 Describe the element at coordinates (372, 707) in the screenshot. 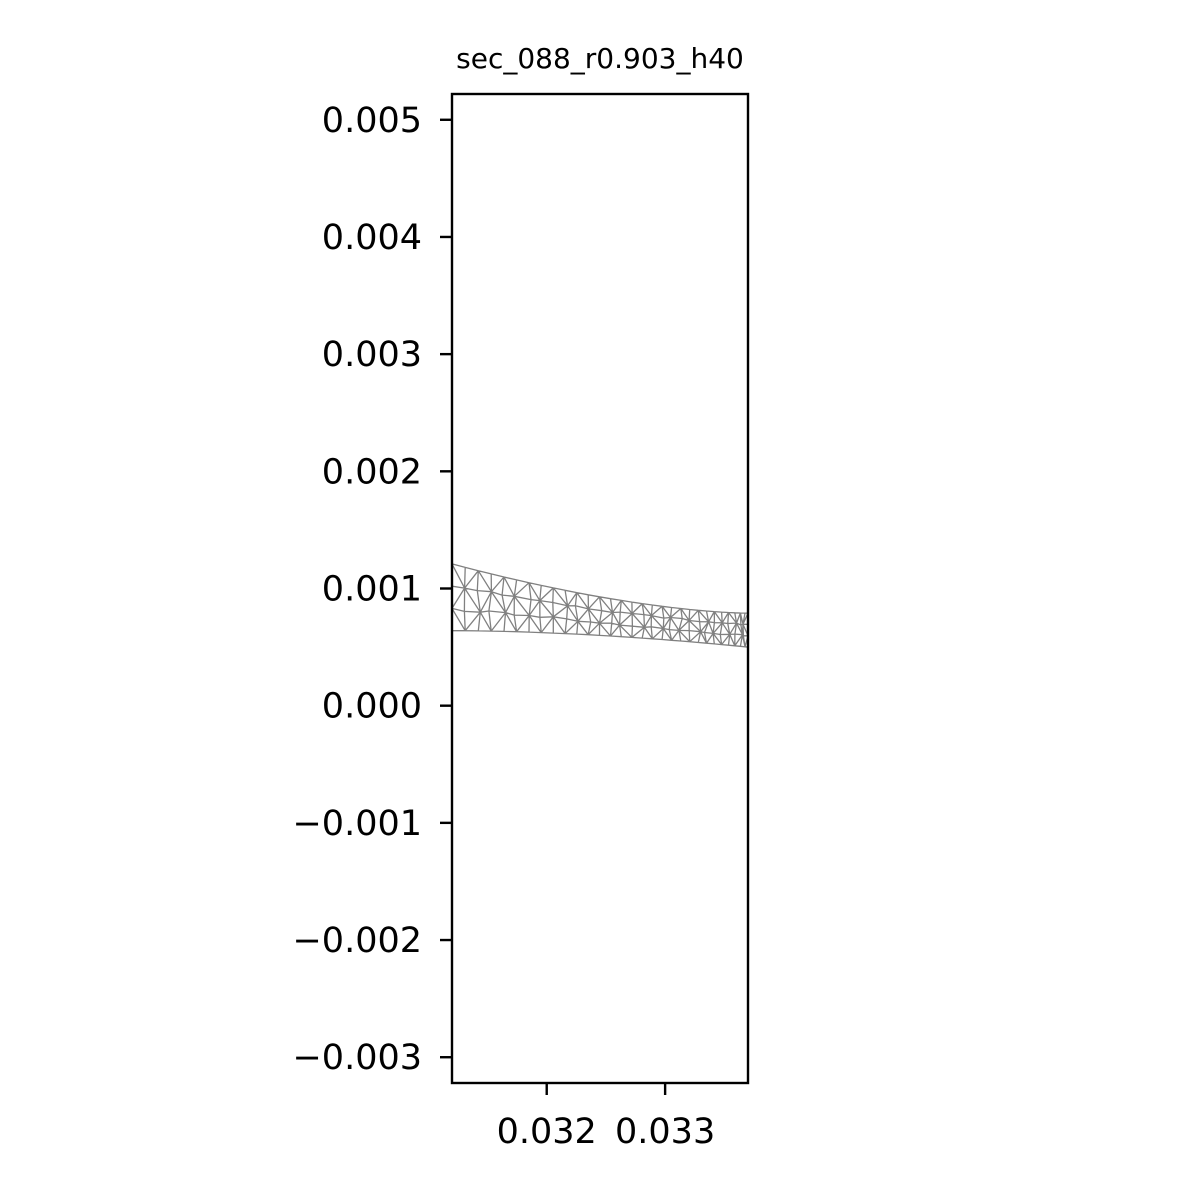

I see `y-tick-label: 0.000` at that location.